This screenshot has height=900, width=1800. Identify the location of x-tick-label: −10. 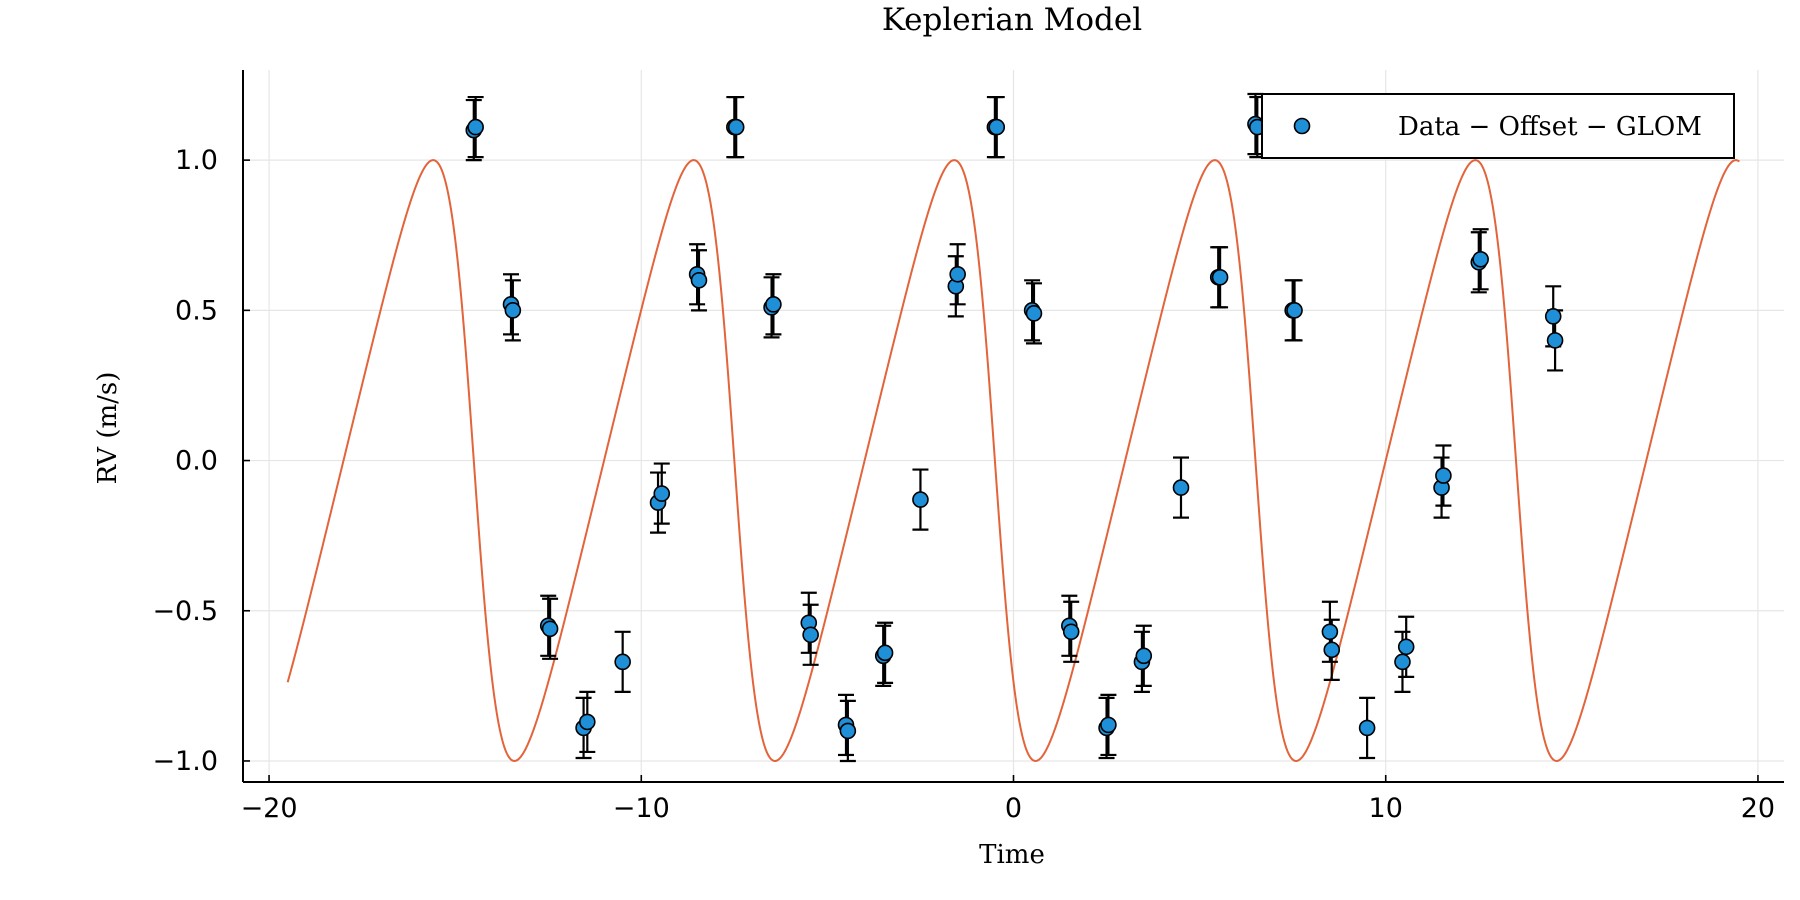
(641, 808).